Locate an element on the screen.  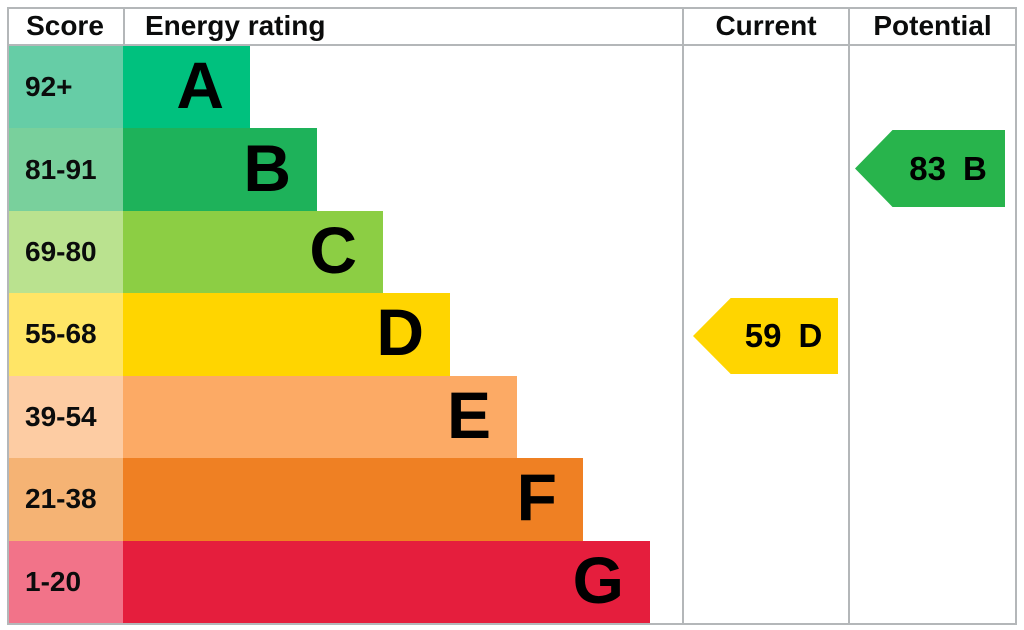
band-bar-e: E is located at coordinates (320, 417).